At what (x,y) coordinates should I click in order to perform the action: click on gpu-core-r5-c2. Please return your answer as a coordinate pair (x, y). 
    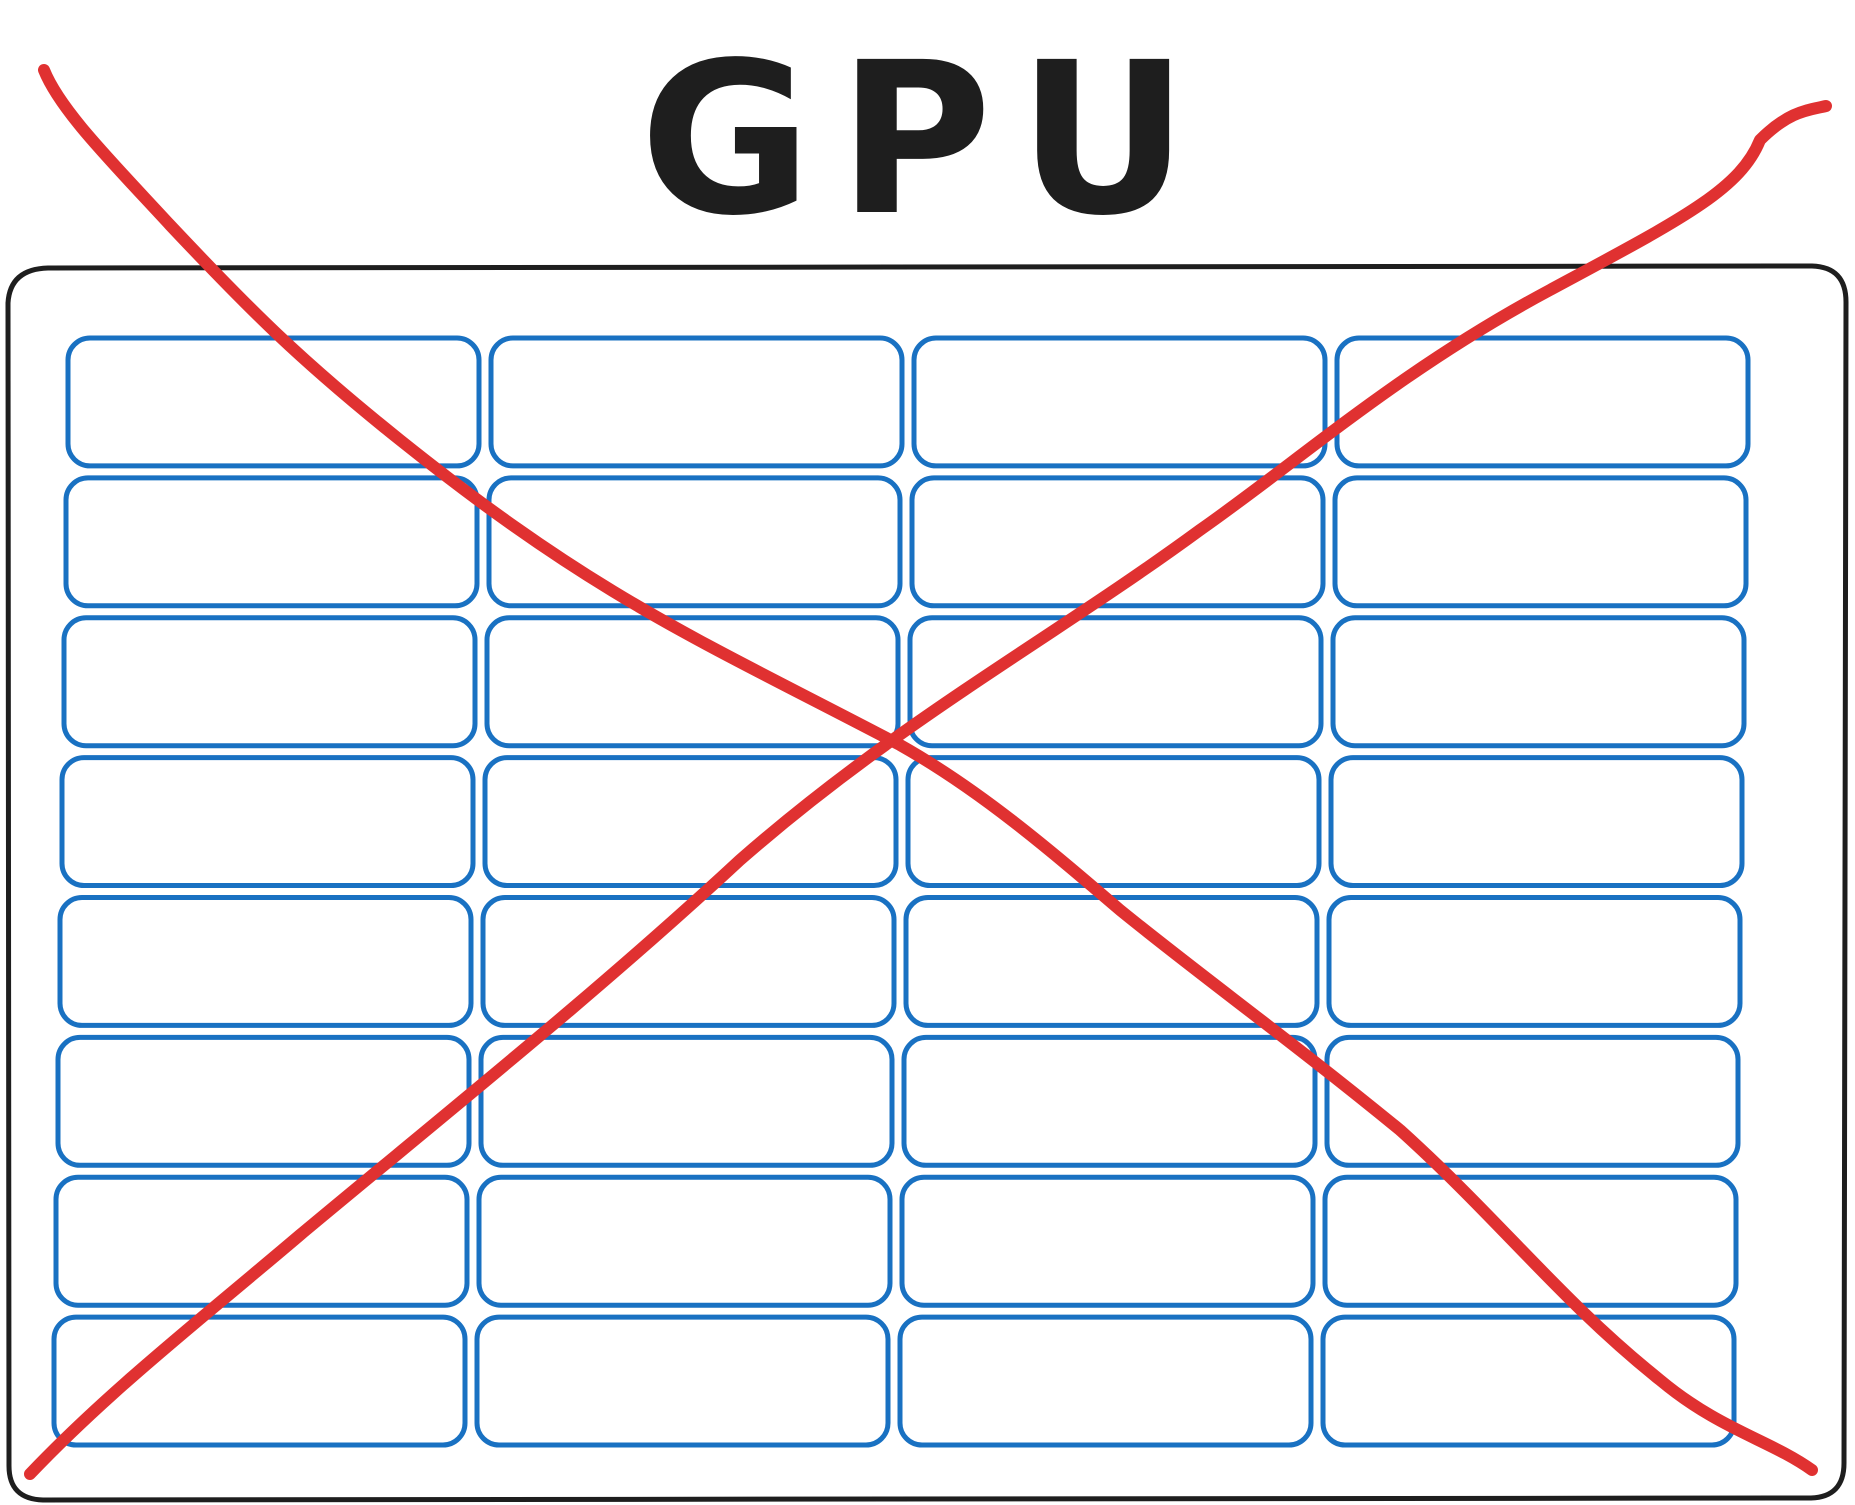
    Looking at the image, I should click on (688, 961).